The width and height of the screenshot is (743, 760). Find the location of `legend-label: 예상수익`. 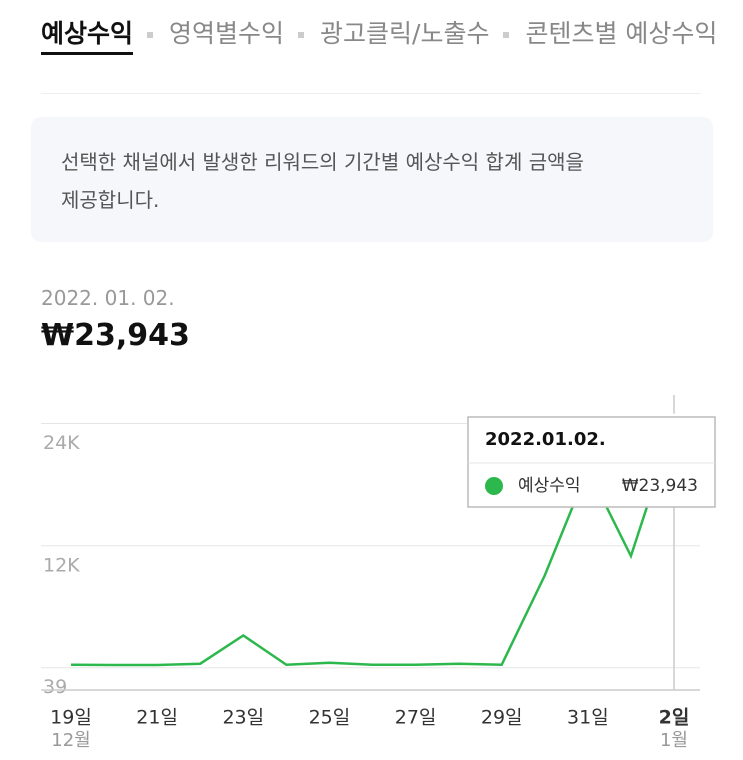

legend-label: 예상수익 is located at coordinates (549, 486).